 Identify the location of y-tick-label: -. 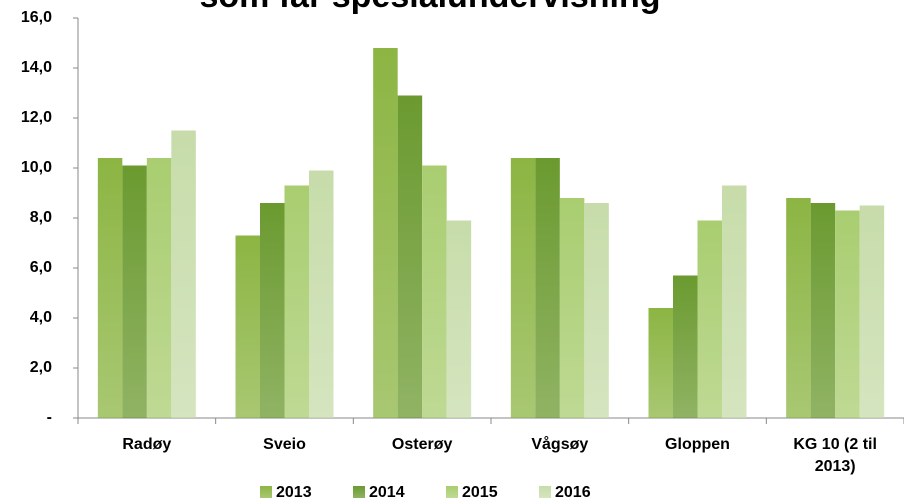
(49, 417).